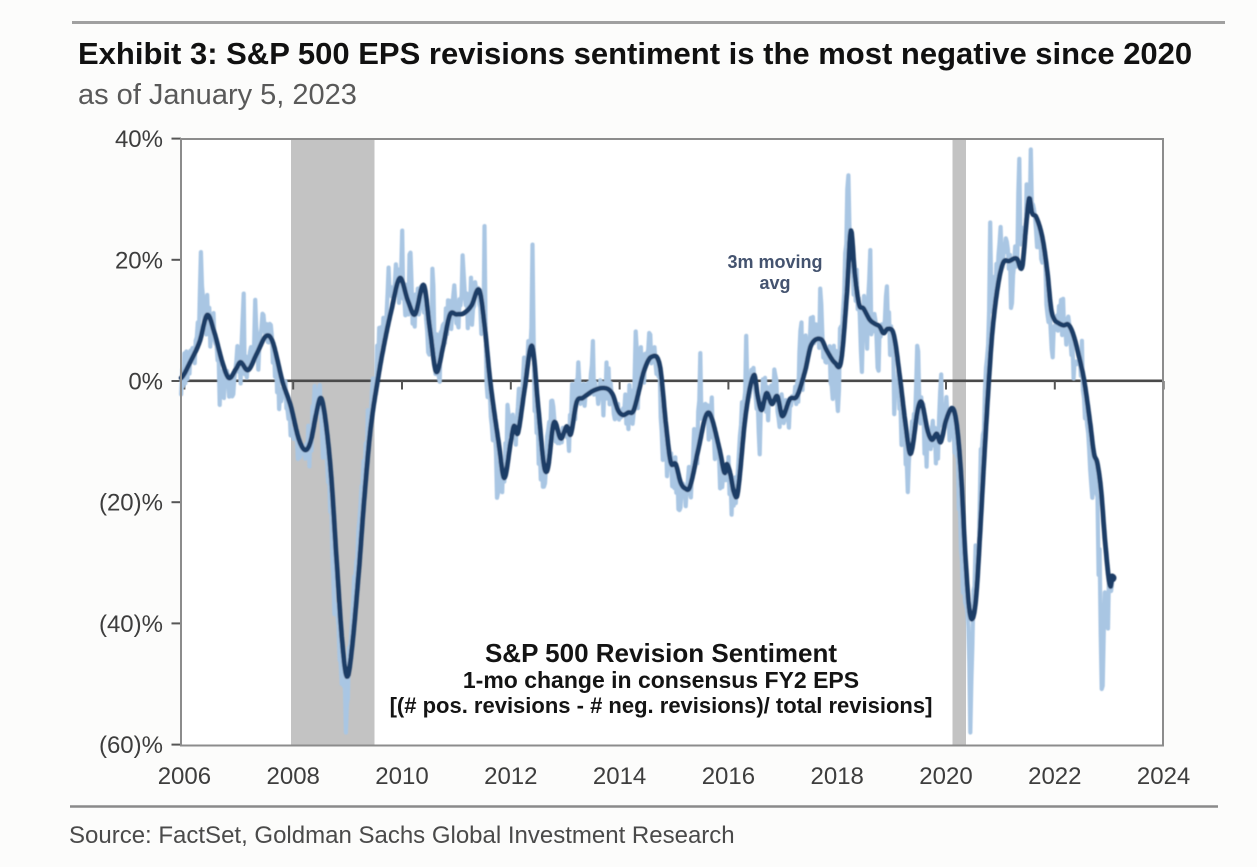 This screenshot has width=1257, height=867. I want to click on svg-text: as of January 5, 2023, so click(217, 95).